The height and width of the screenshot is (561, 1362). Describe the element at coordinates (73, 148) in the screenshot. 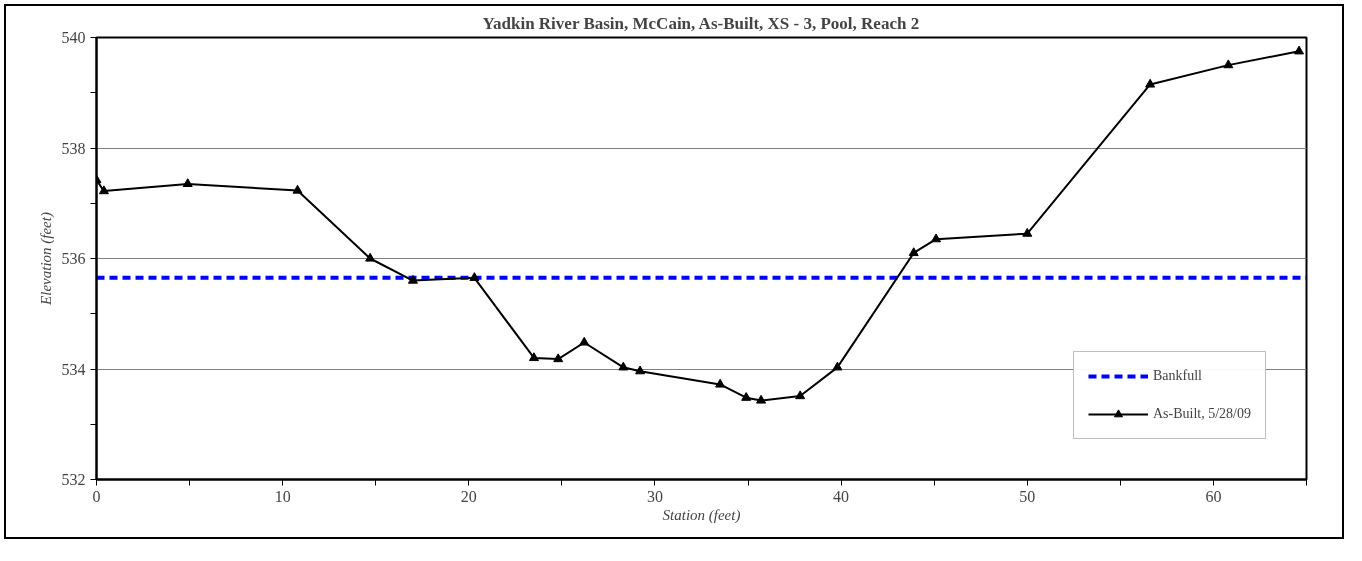

I see `y-tick-label: 538` at that location.